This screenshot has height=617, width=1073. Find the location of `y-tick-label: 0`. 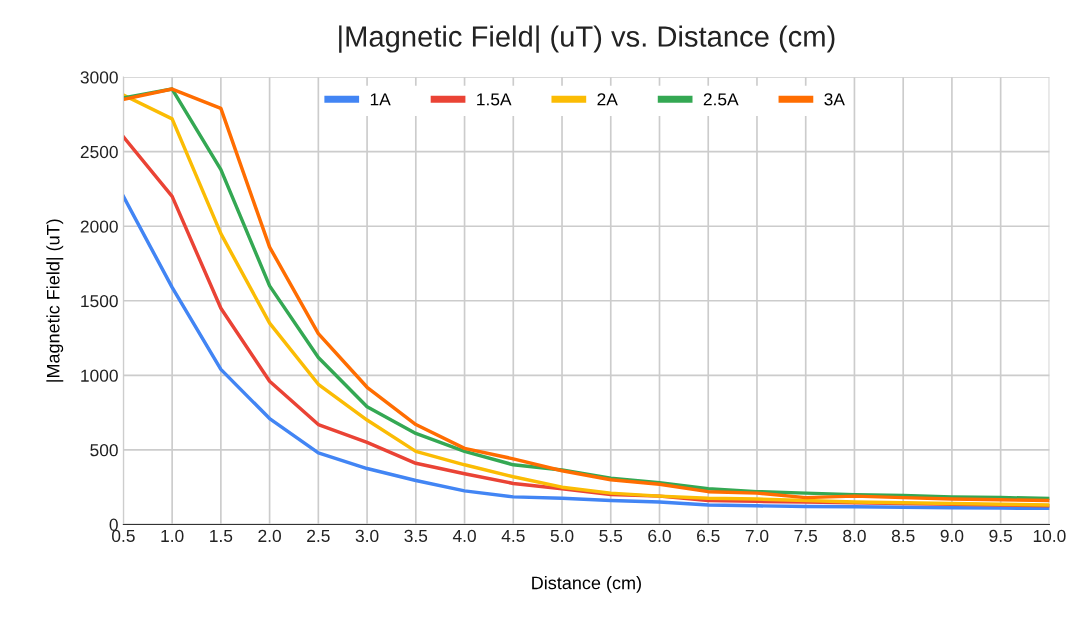

y-tick-label: 0 is located at coordinates (113, 524).